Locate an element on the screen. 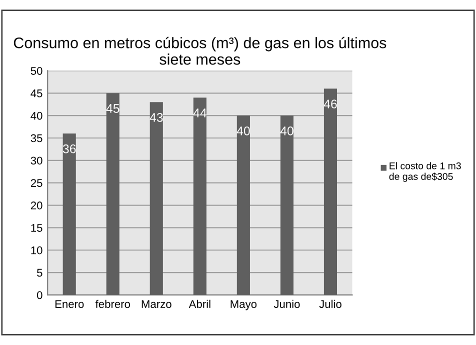  y-tick-label: 40 is located at coordinates (36, 116).